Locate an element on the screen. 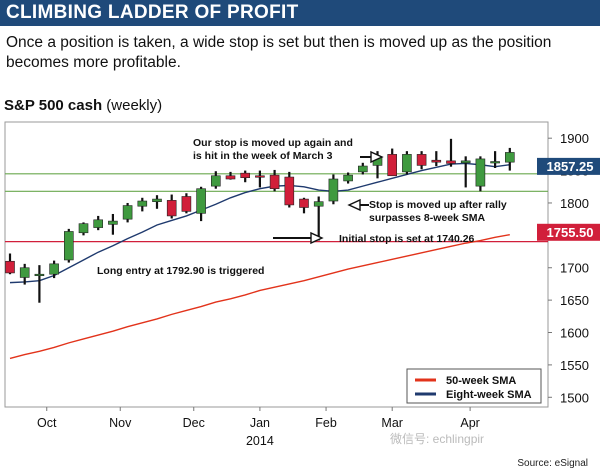 The image size is (600, 475). x-month-label: Jan is located at coordinates (260, 423).